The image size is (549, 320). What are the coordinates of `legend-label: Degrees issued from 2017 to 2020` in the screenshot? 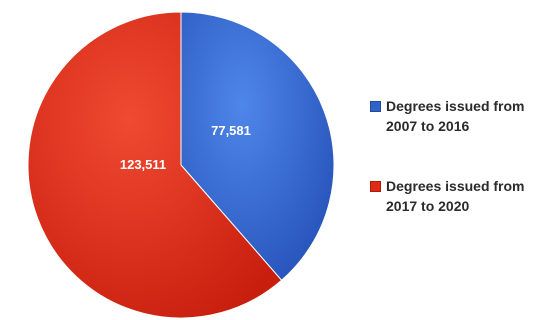 It's located at (455, 196).